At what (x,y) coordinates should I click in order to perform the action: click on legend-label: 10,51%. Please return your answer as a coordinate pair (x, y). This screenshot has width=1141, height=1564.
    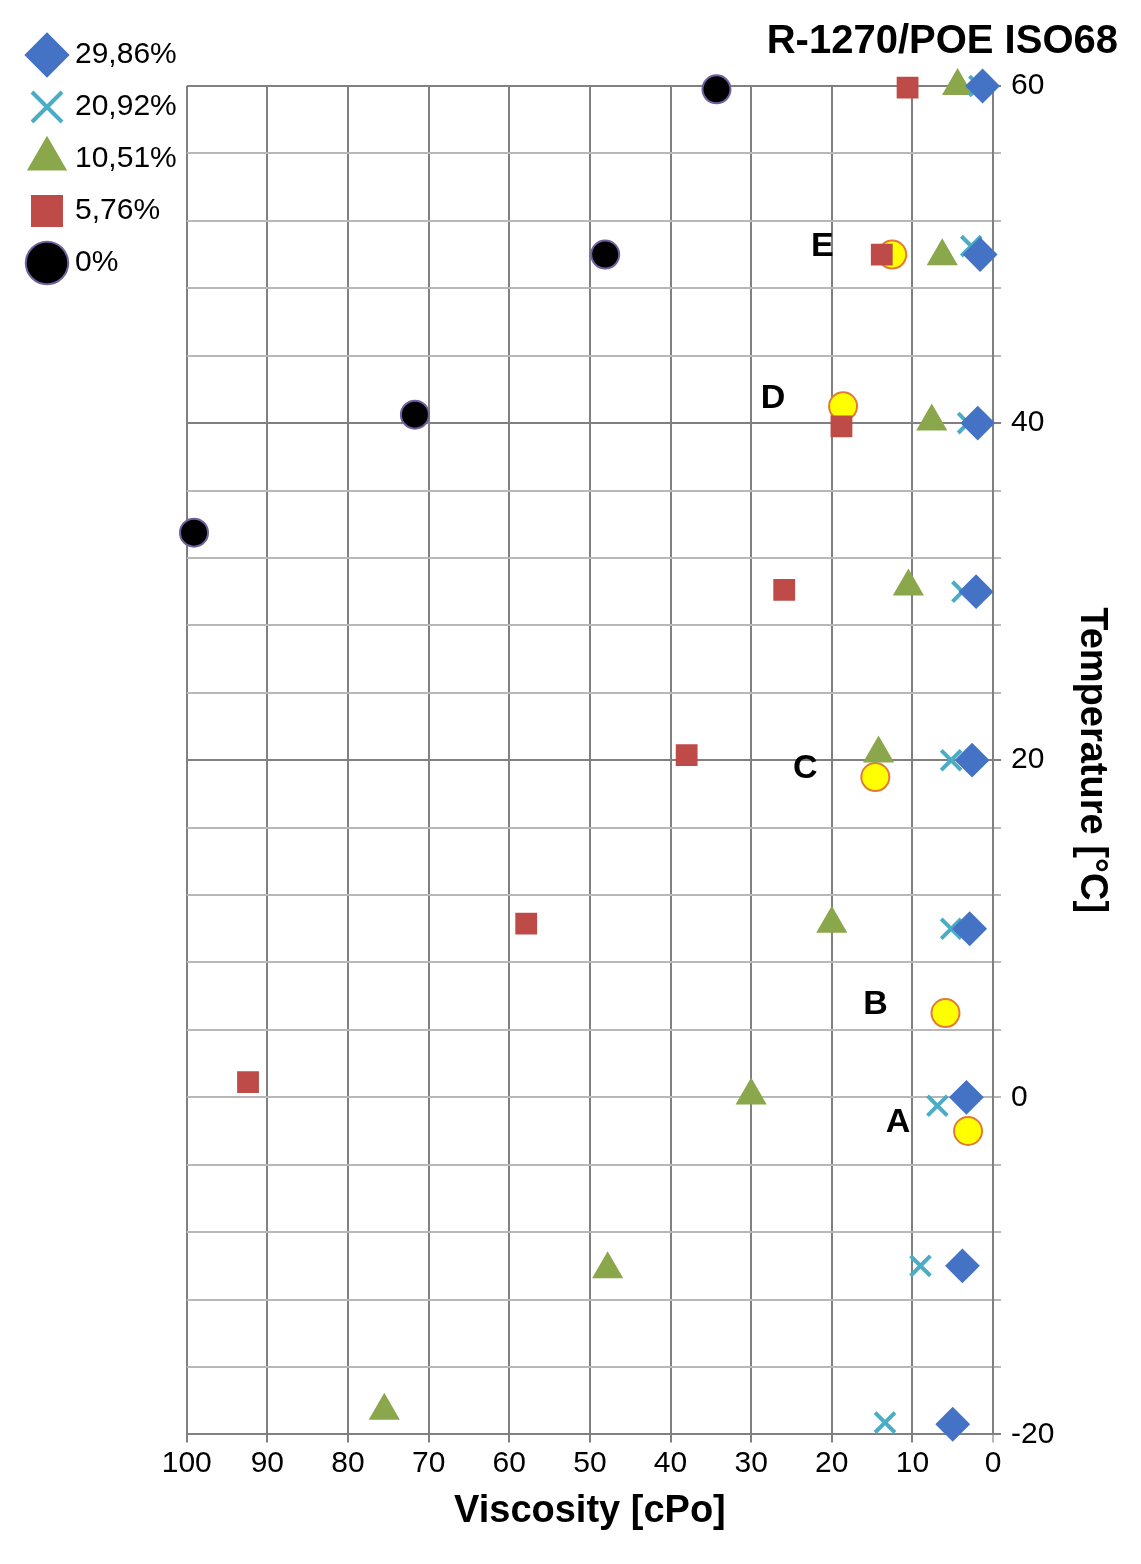
    Looking at the image, I should click on (126, 157).